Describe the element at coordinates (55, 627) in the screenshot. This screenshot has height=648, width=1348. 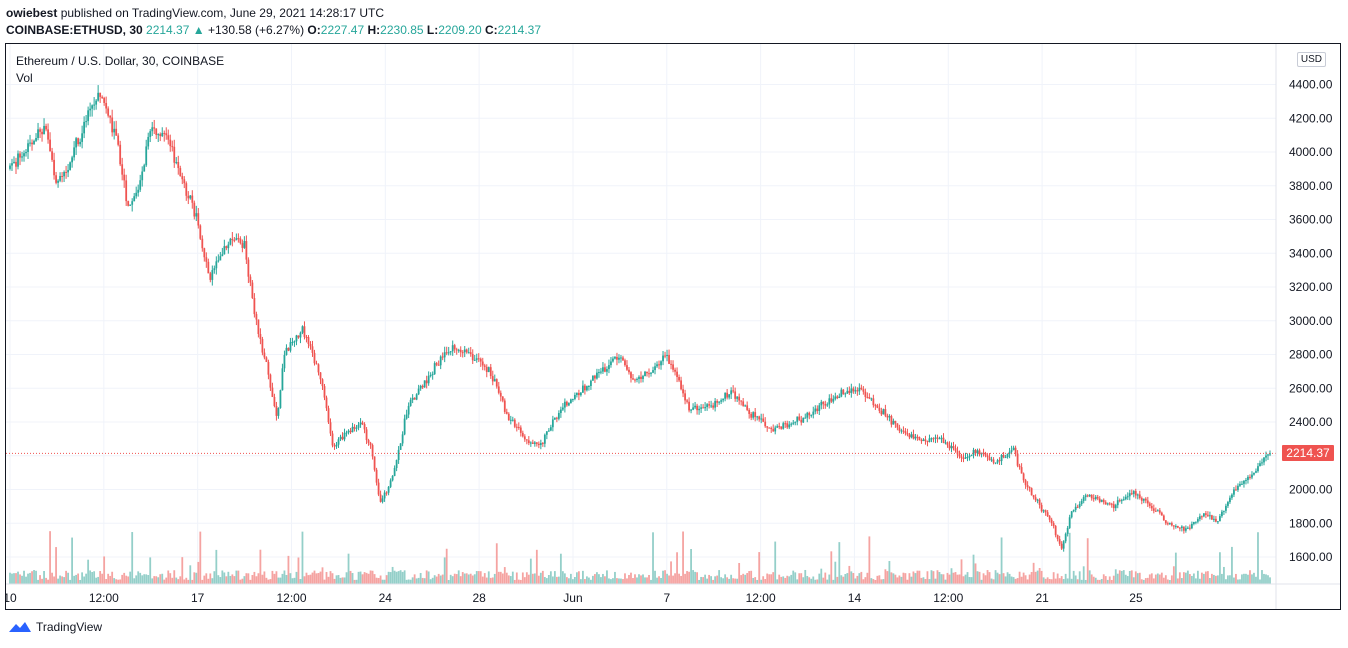
I see `footer-brand: TradingView` at that location.